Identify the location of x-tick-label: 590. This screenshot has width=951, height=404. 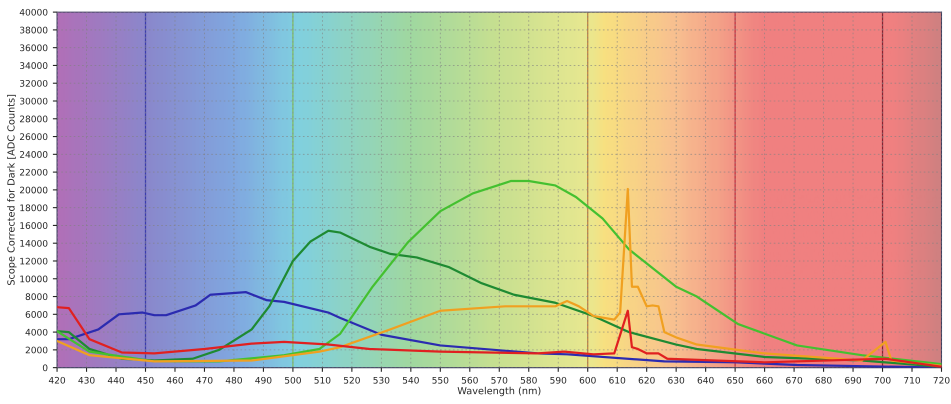
(558, 380).